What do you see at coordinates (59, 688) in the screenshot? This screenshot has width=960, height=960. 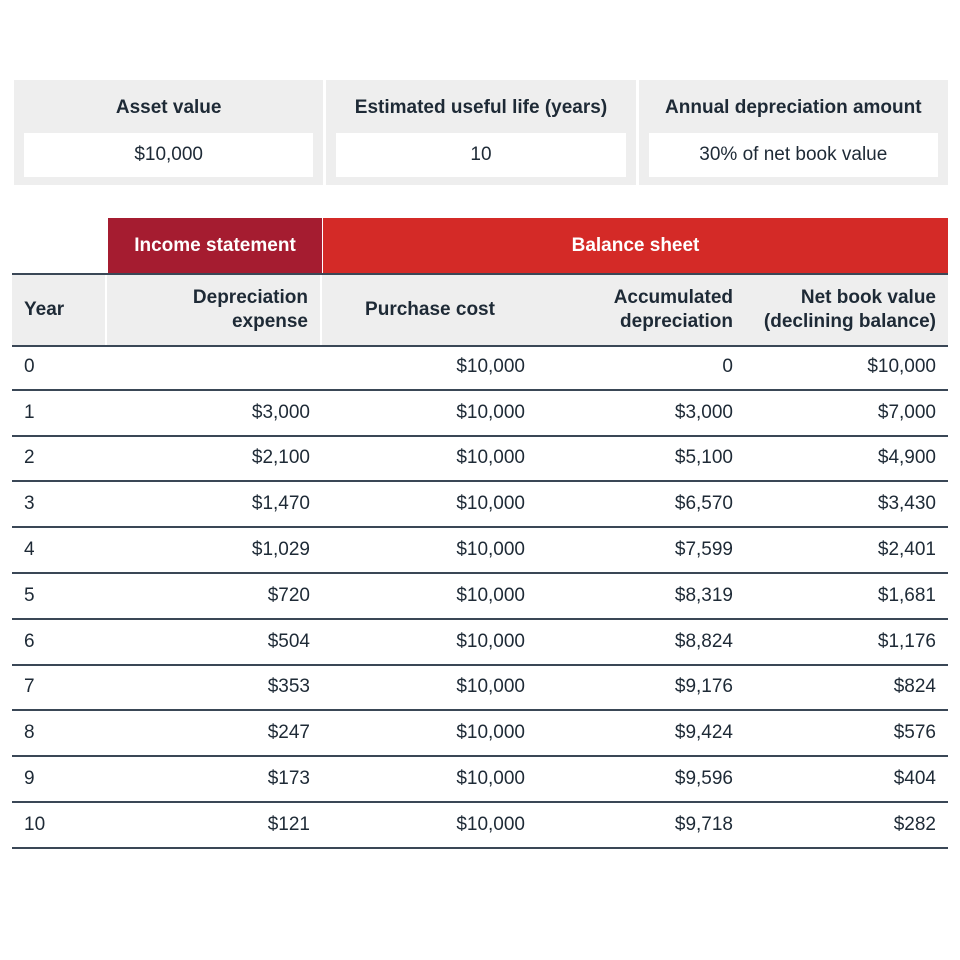 I see `table-cell: 7` at bounding box center [59, 688].